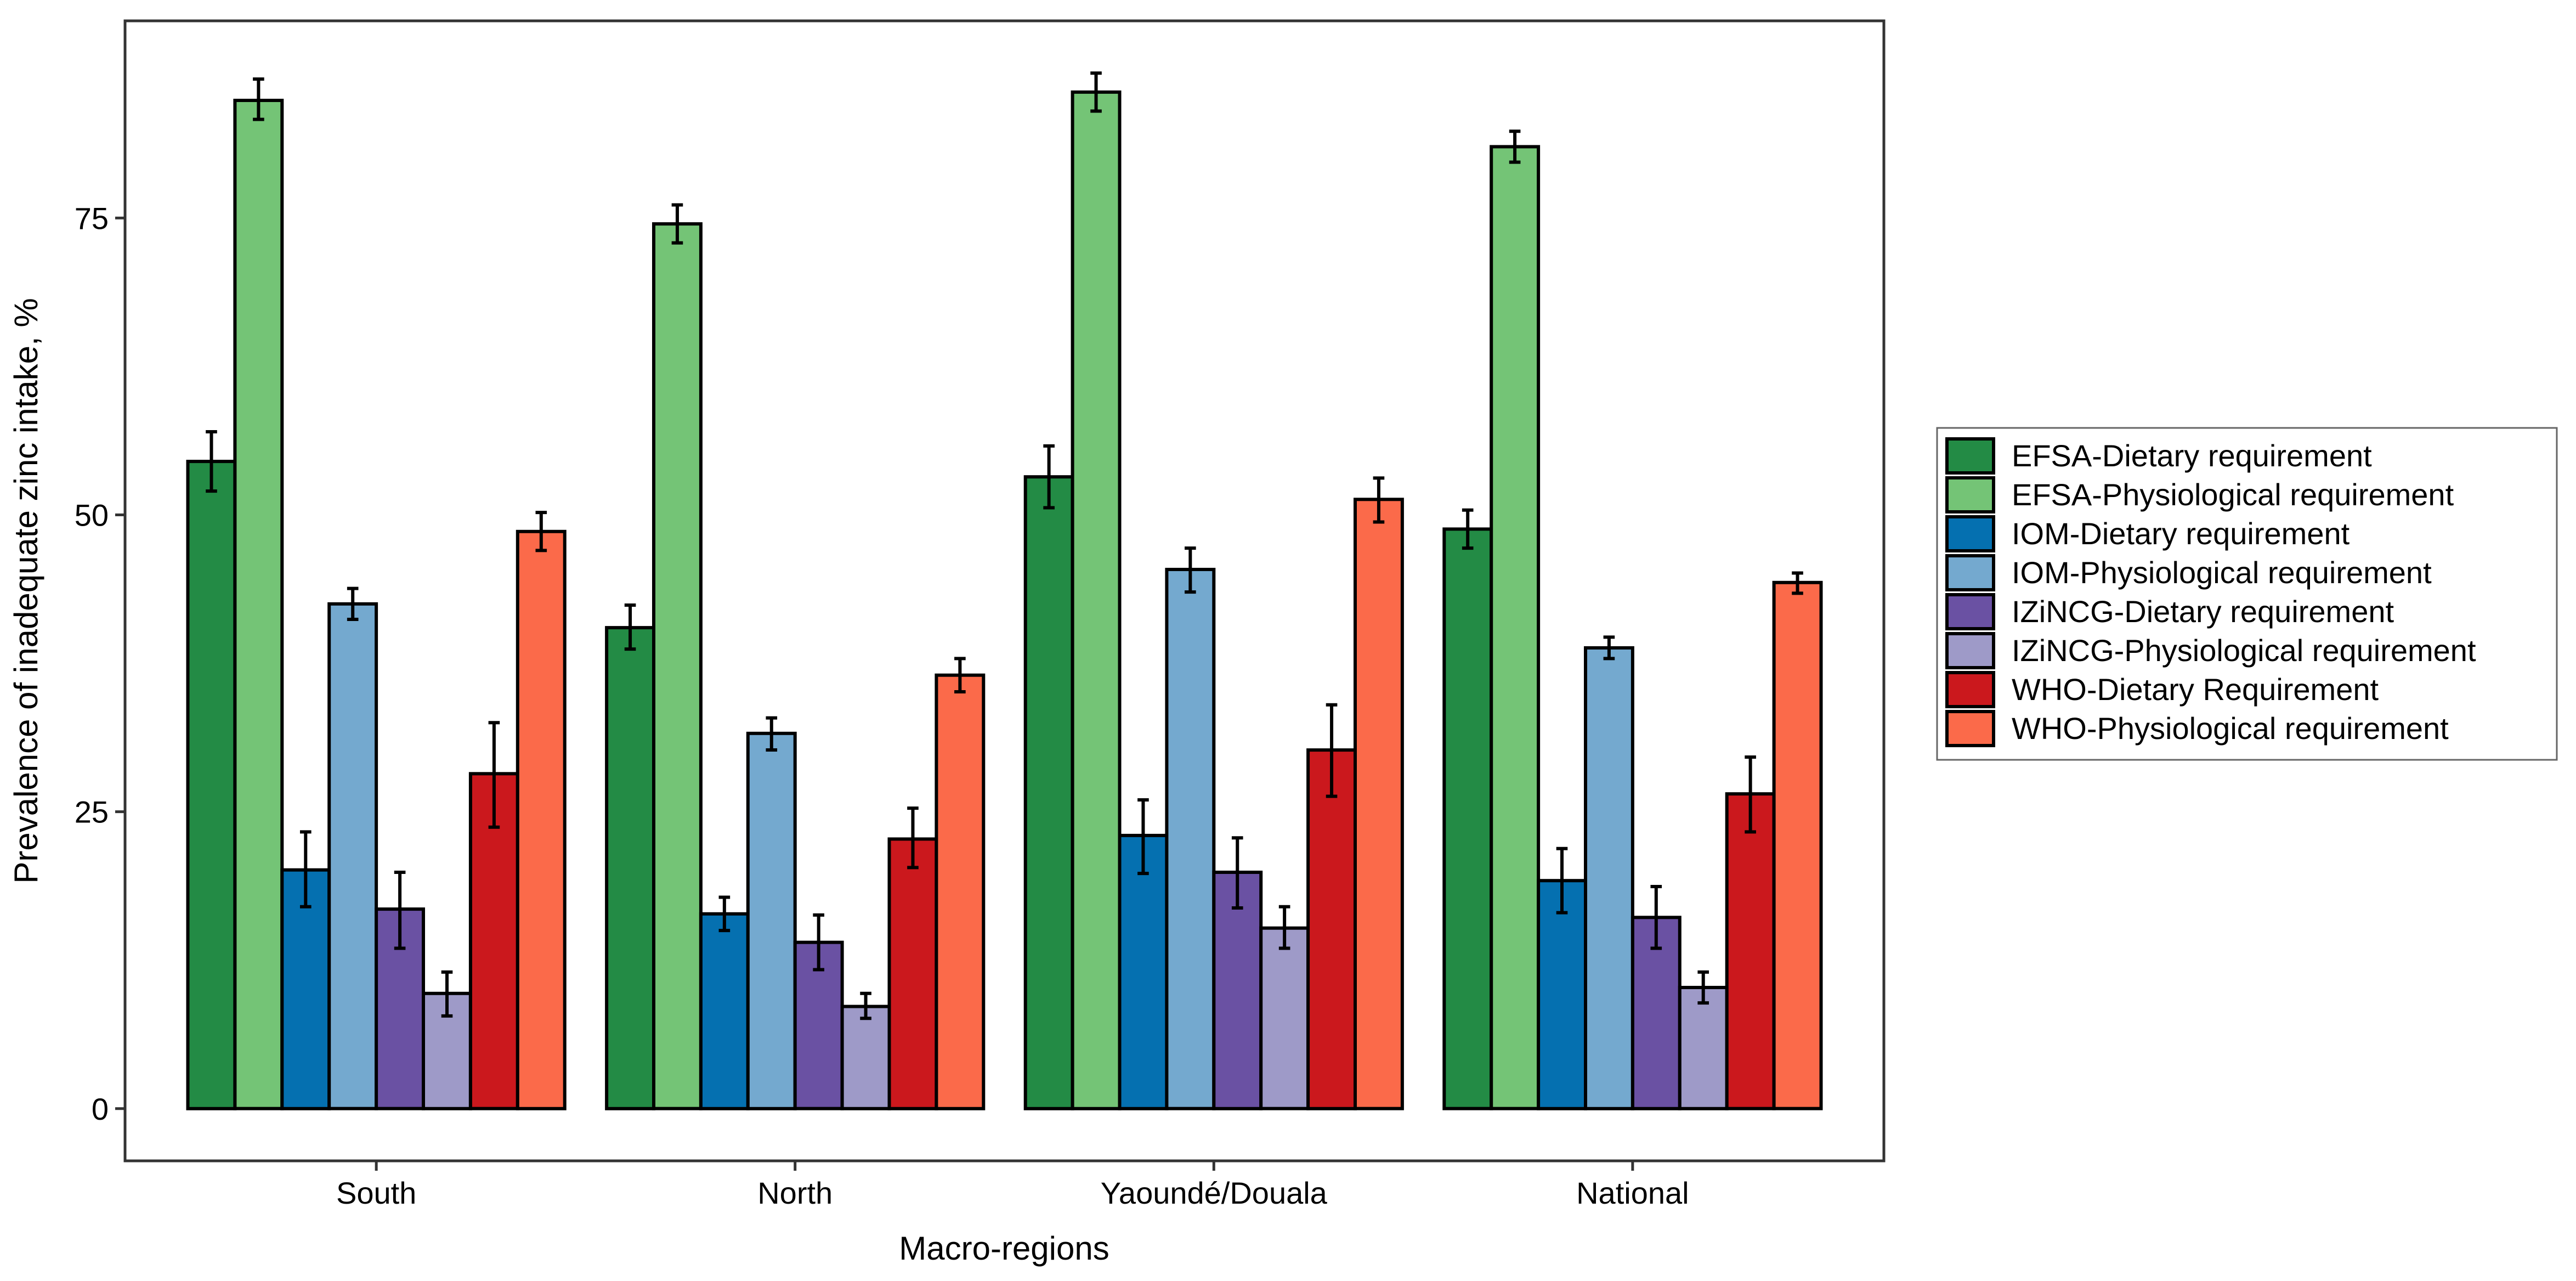  What do you see at coordinates (1970, 690) in the screenshot?
I see `legend-swatch-who-dietary-requirement` at bounding box center [1970, 690].